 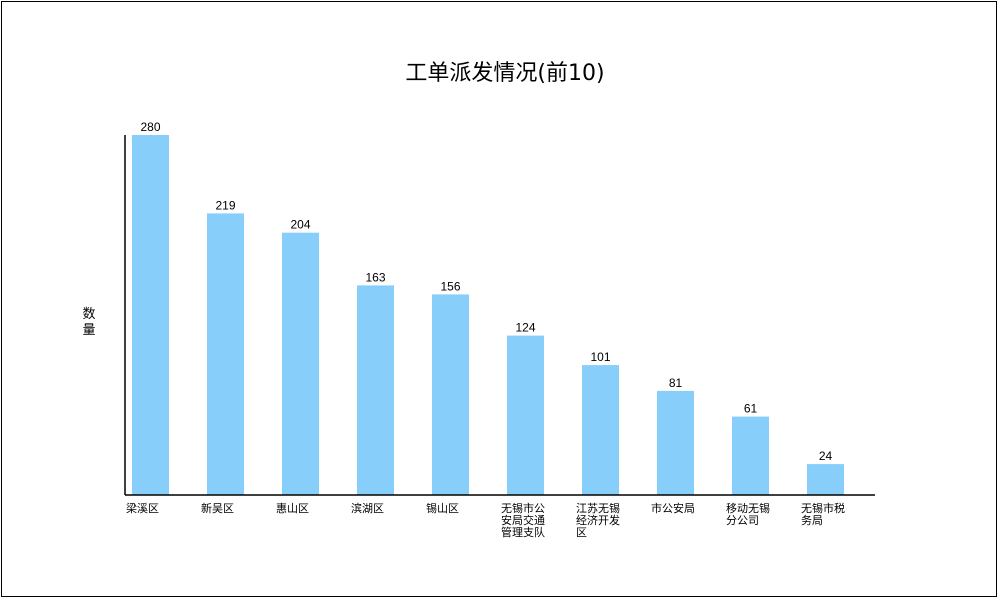 What do you see at coordinates (450, 286) in the screenshot?
I see `value-label-5: 156` at bounding box center [450, 286].